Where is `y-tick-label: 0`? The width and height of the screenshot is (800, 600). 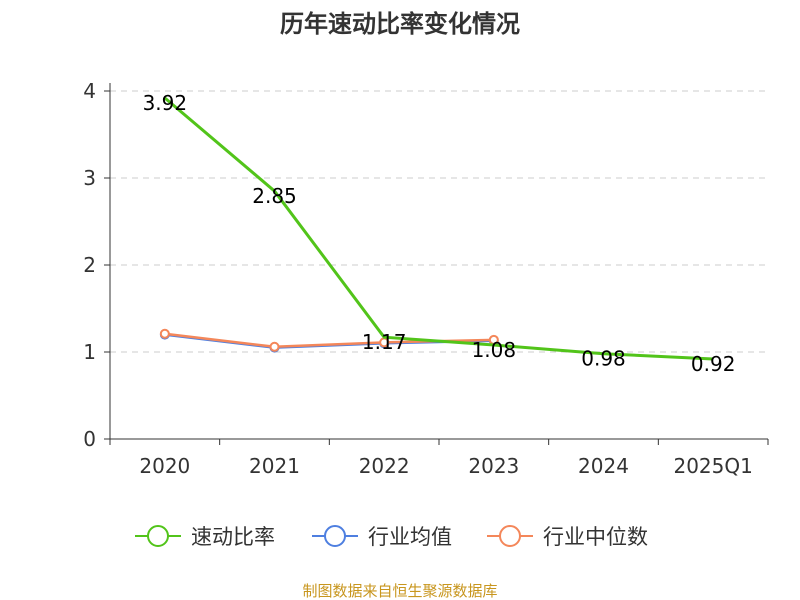 y-tick-label: 0 is located at coordinates (89, 439).